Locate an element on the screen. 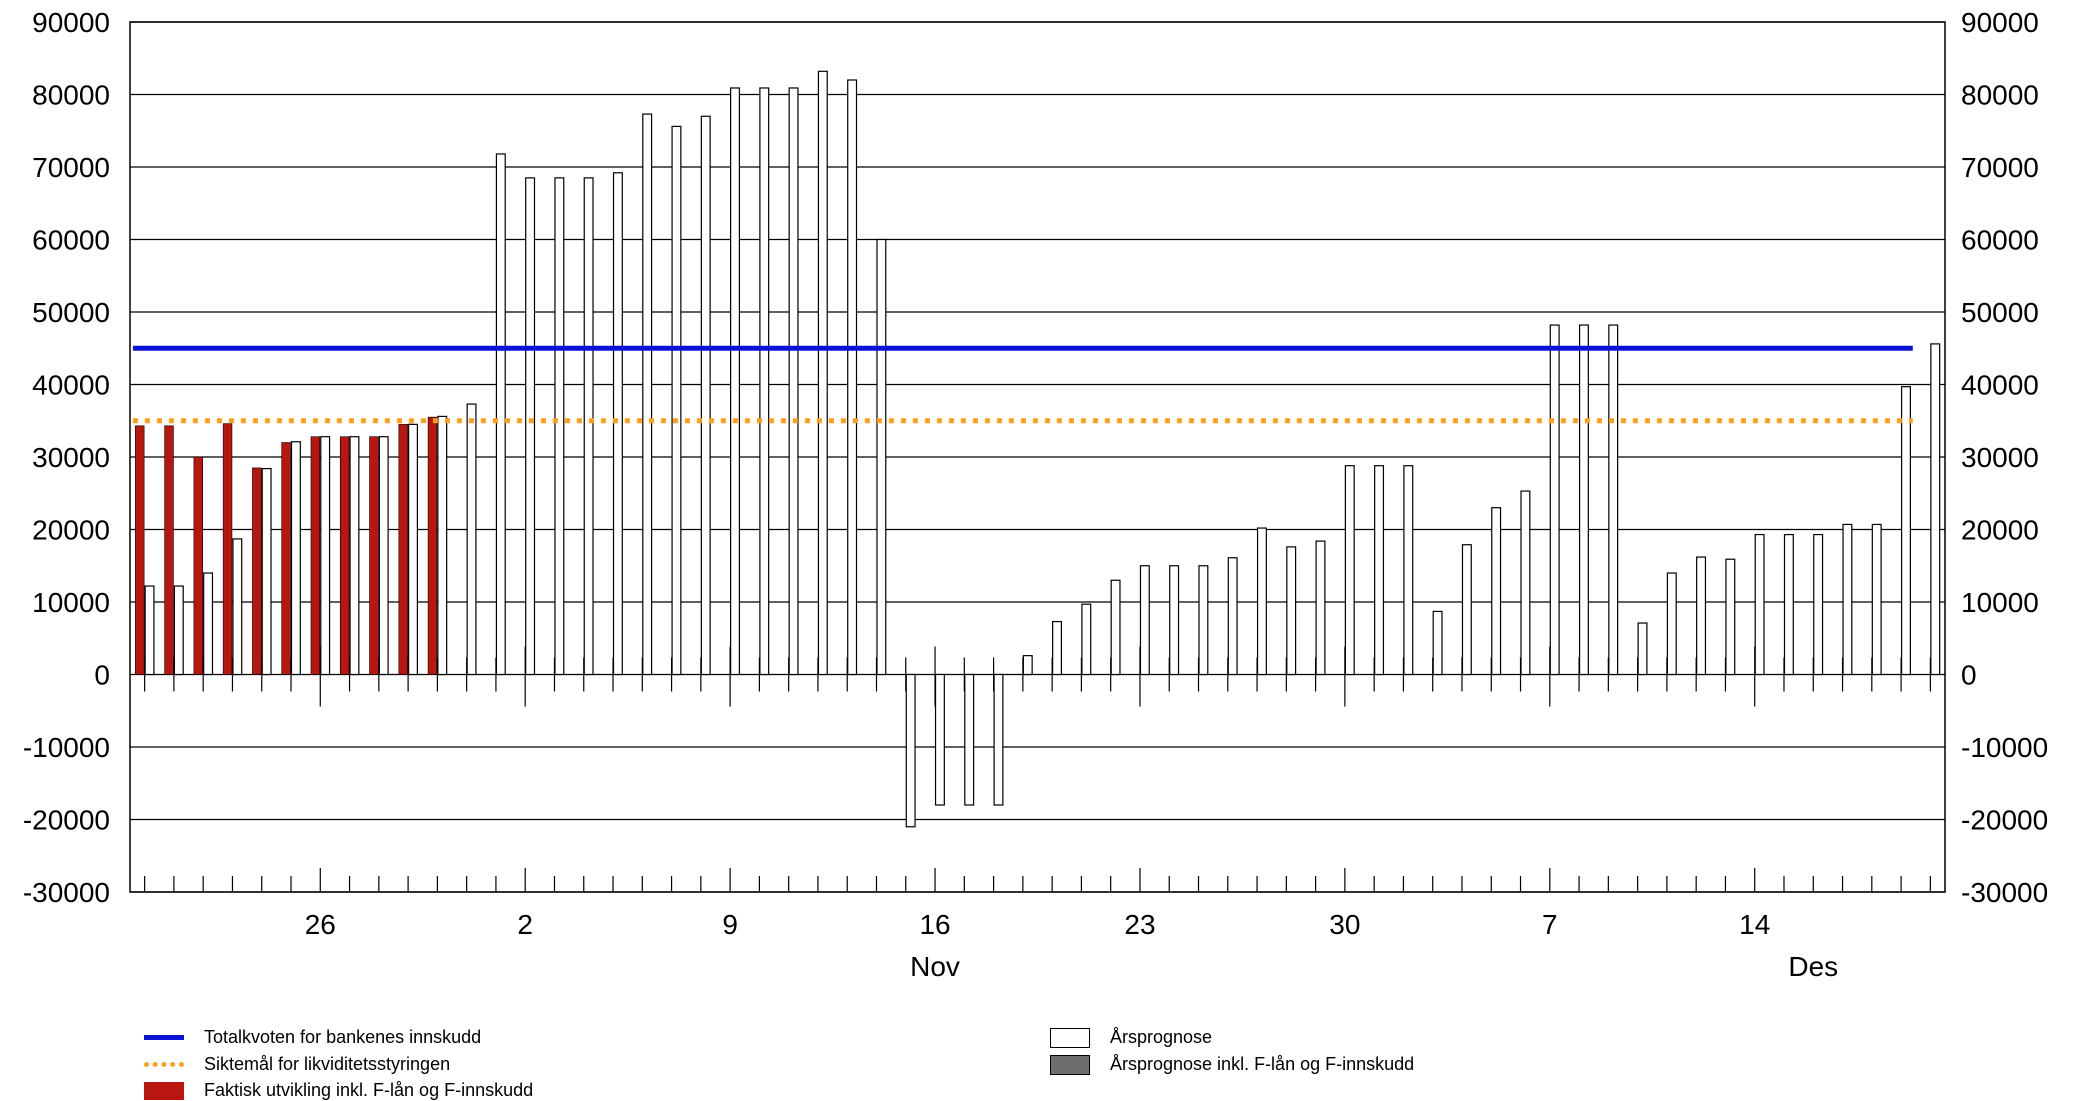  x-tick-label: 16 is located at coordinates (934, 924).